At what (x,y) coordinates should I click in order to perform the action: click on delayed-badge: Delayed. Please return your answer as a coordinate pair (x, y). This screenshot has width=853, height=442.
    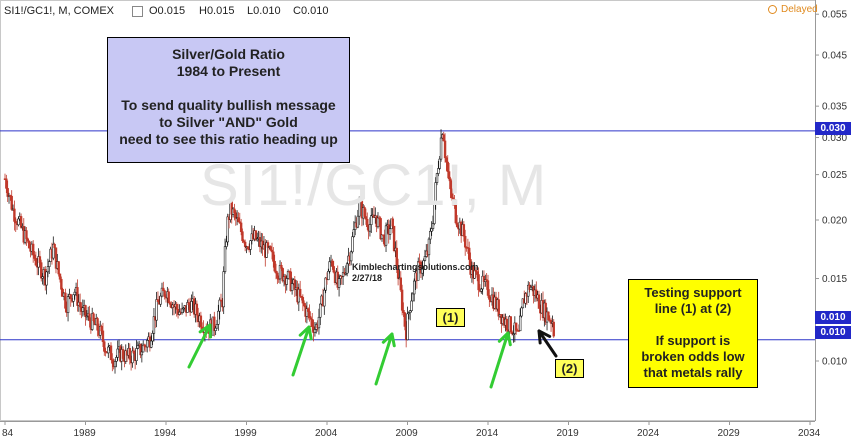
    Looking at the image, I should click on (793, 9).